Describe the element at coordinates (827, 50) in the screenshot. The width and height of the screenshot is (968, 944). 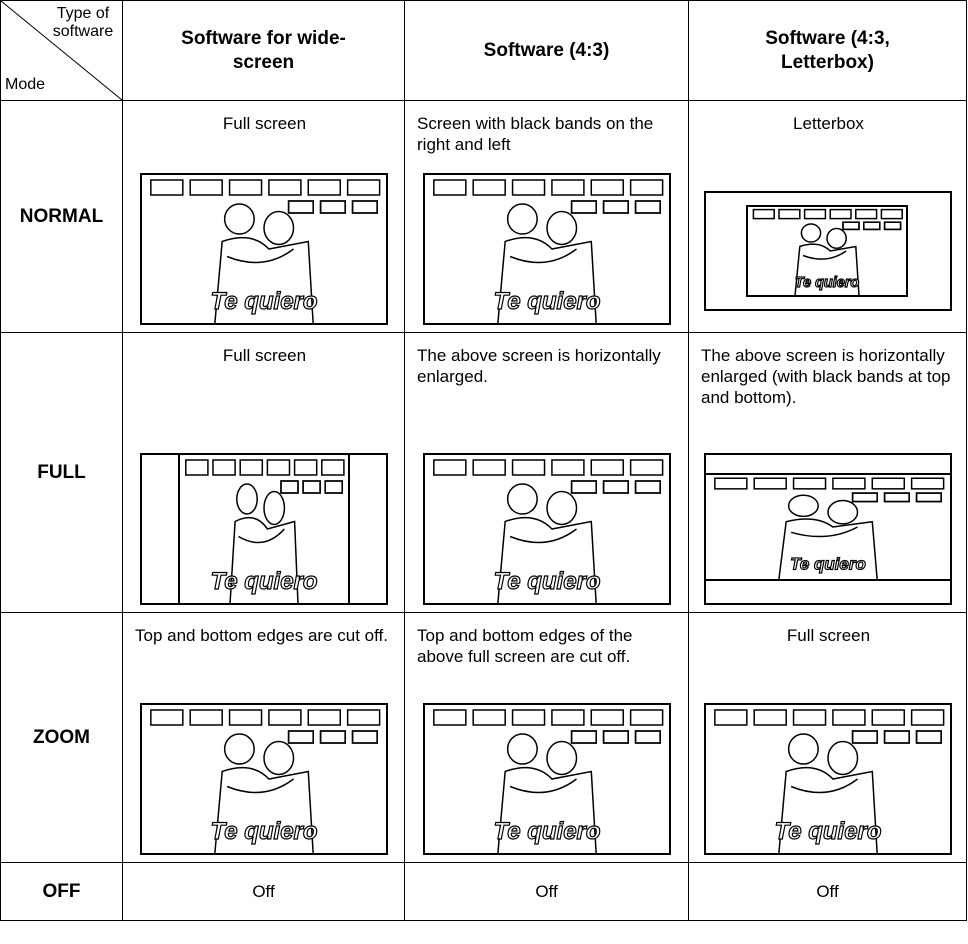
I see `column-header: Software (4:3, Letterbox)` at that location.